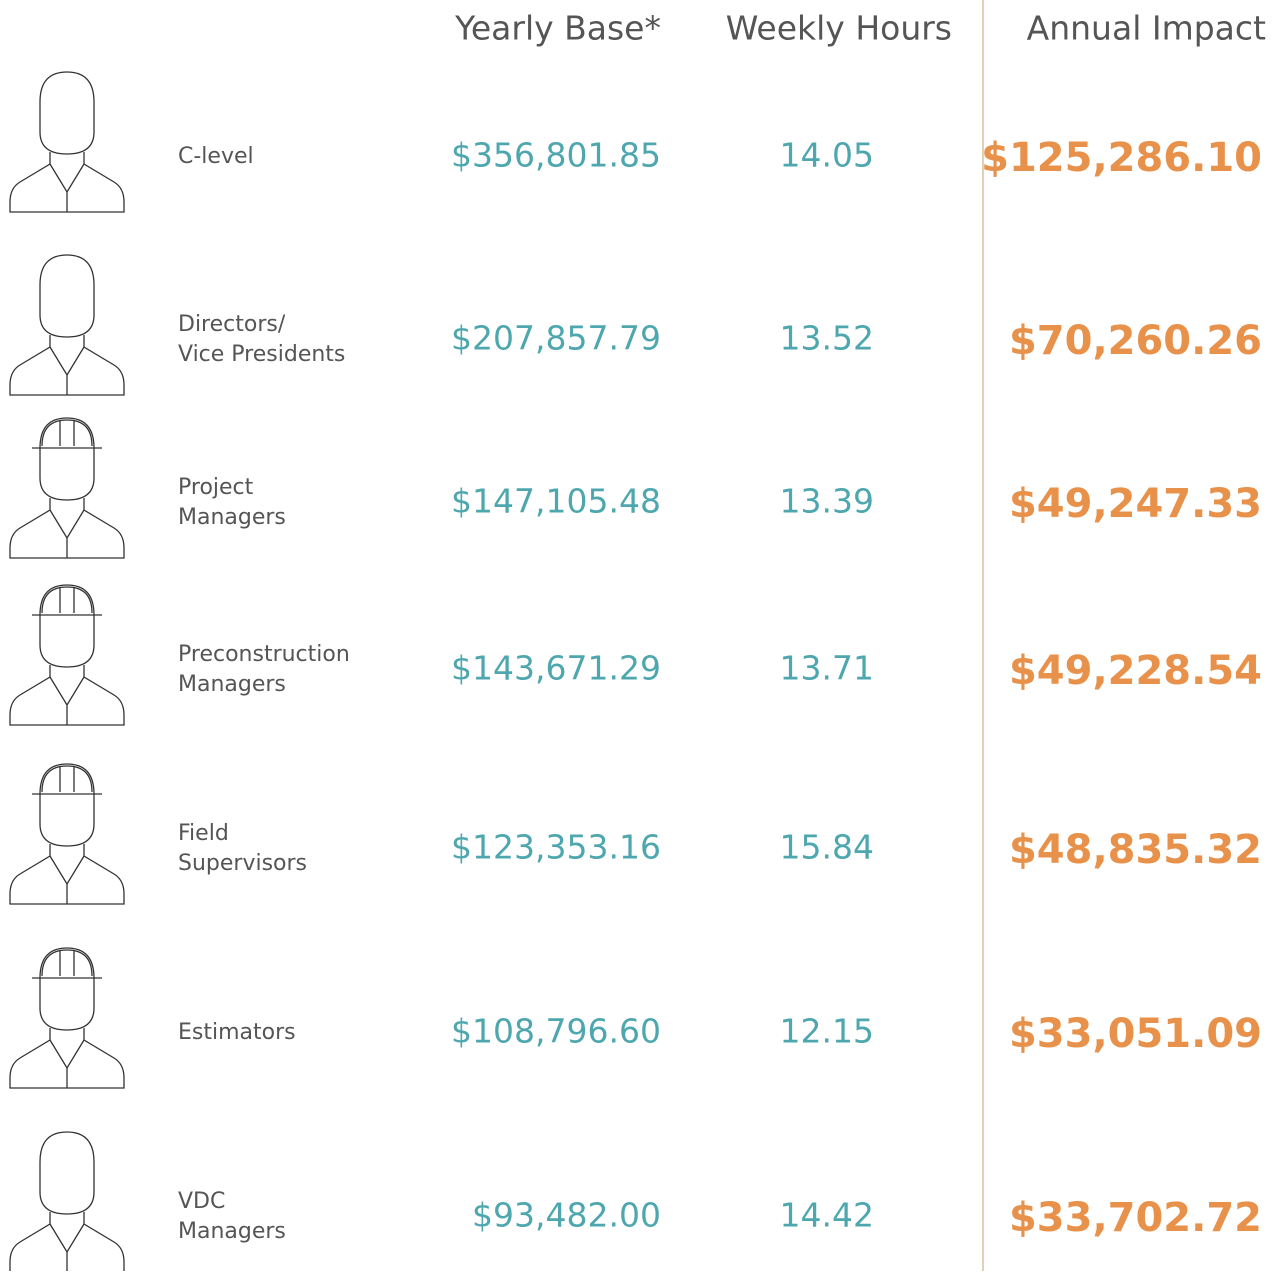  Describe the element at coordinates (827, 847) in the screenshot. I see `weekly-hours: 15.84` at that location.